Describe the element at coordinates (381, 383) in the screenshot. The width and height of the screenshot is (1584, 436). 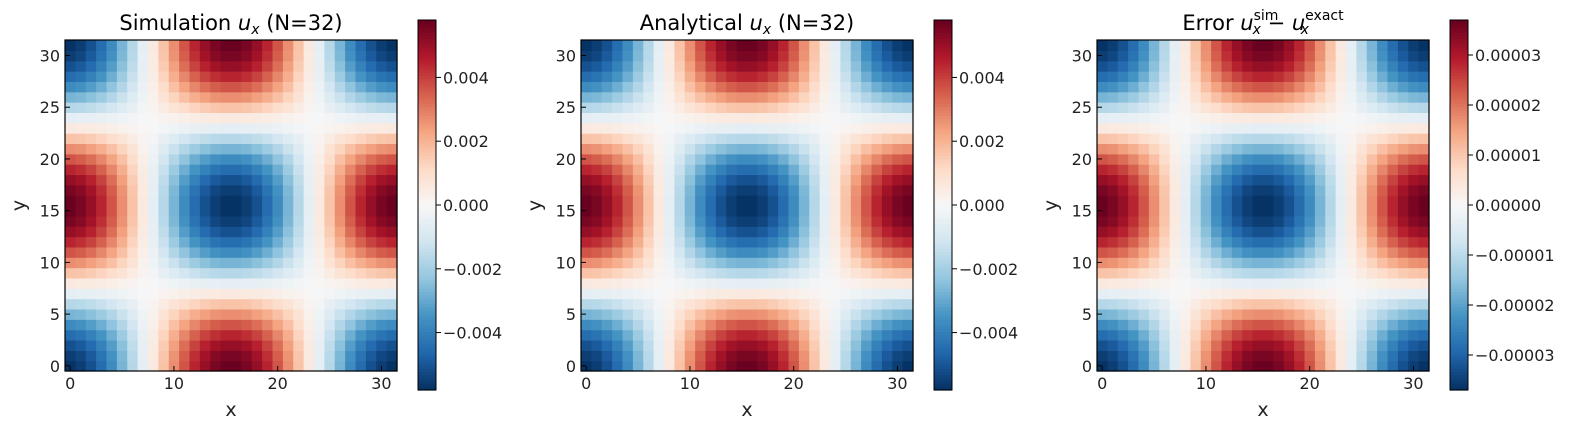
I see `x-tick-label: 30` at that location.